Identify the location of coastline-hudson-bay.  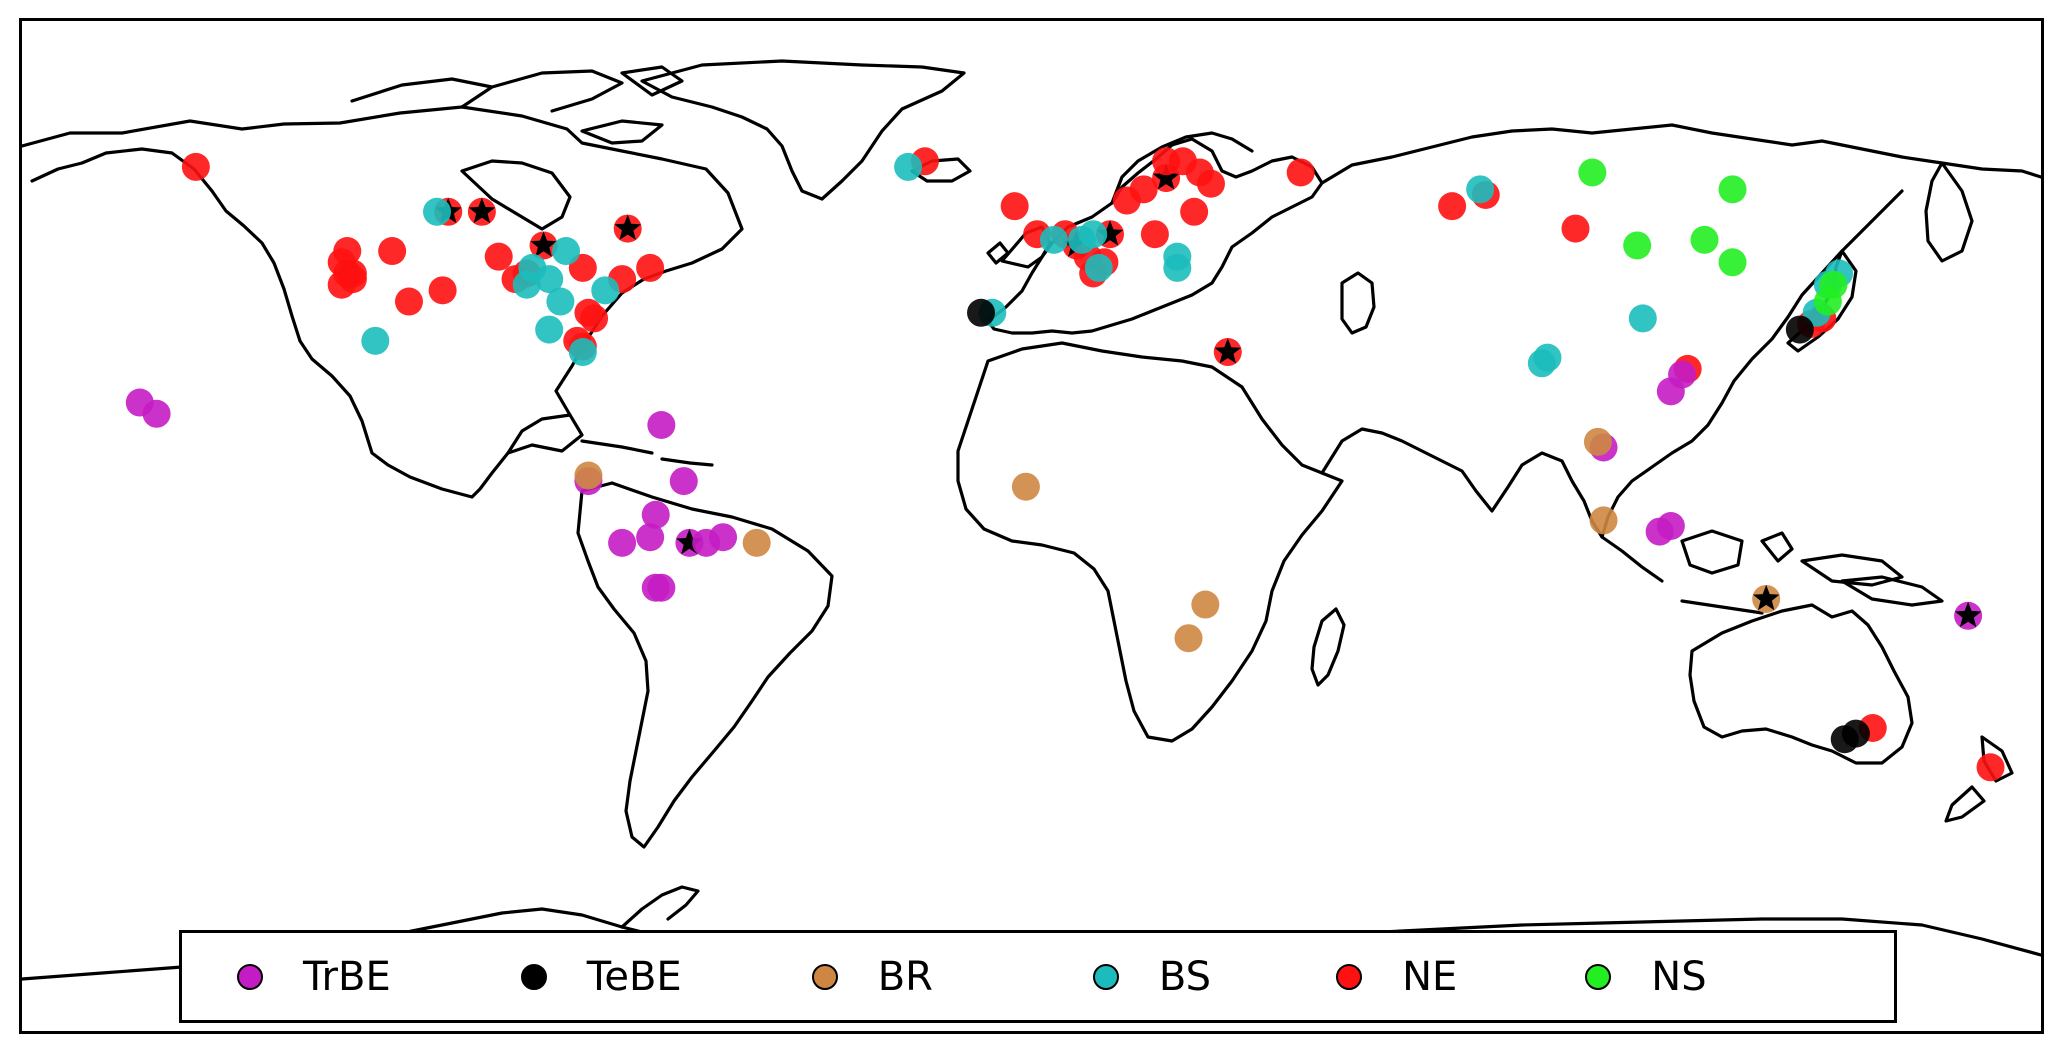
(516, 195).